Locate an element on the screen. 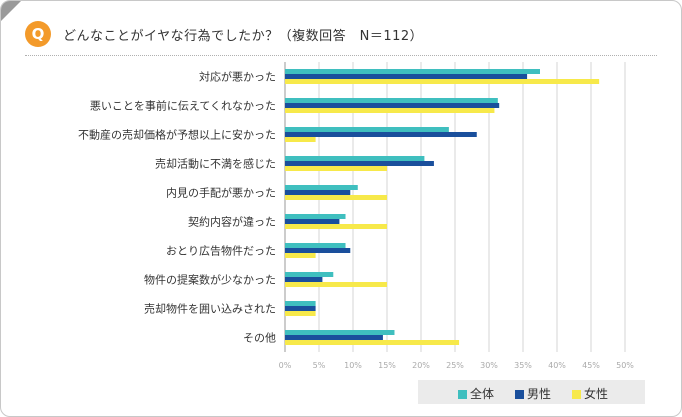 The image size is (682, 417). legend-item-female: 女性 is located at coordinates (590, 393).